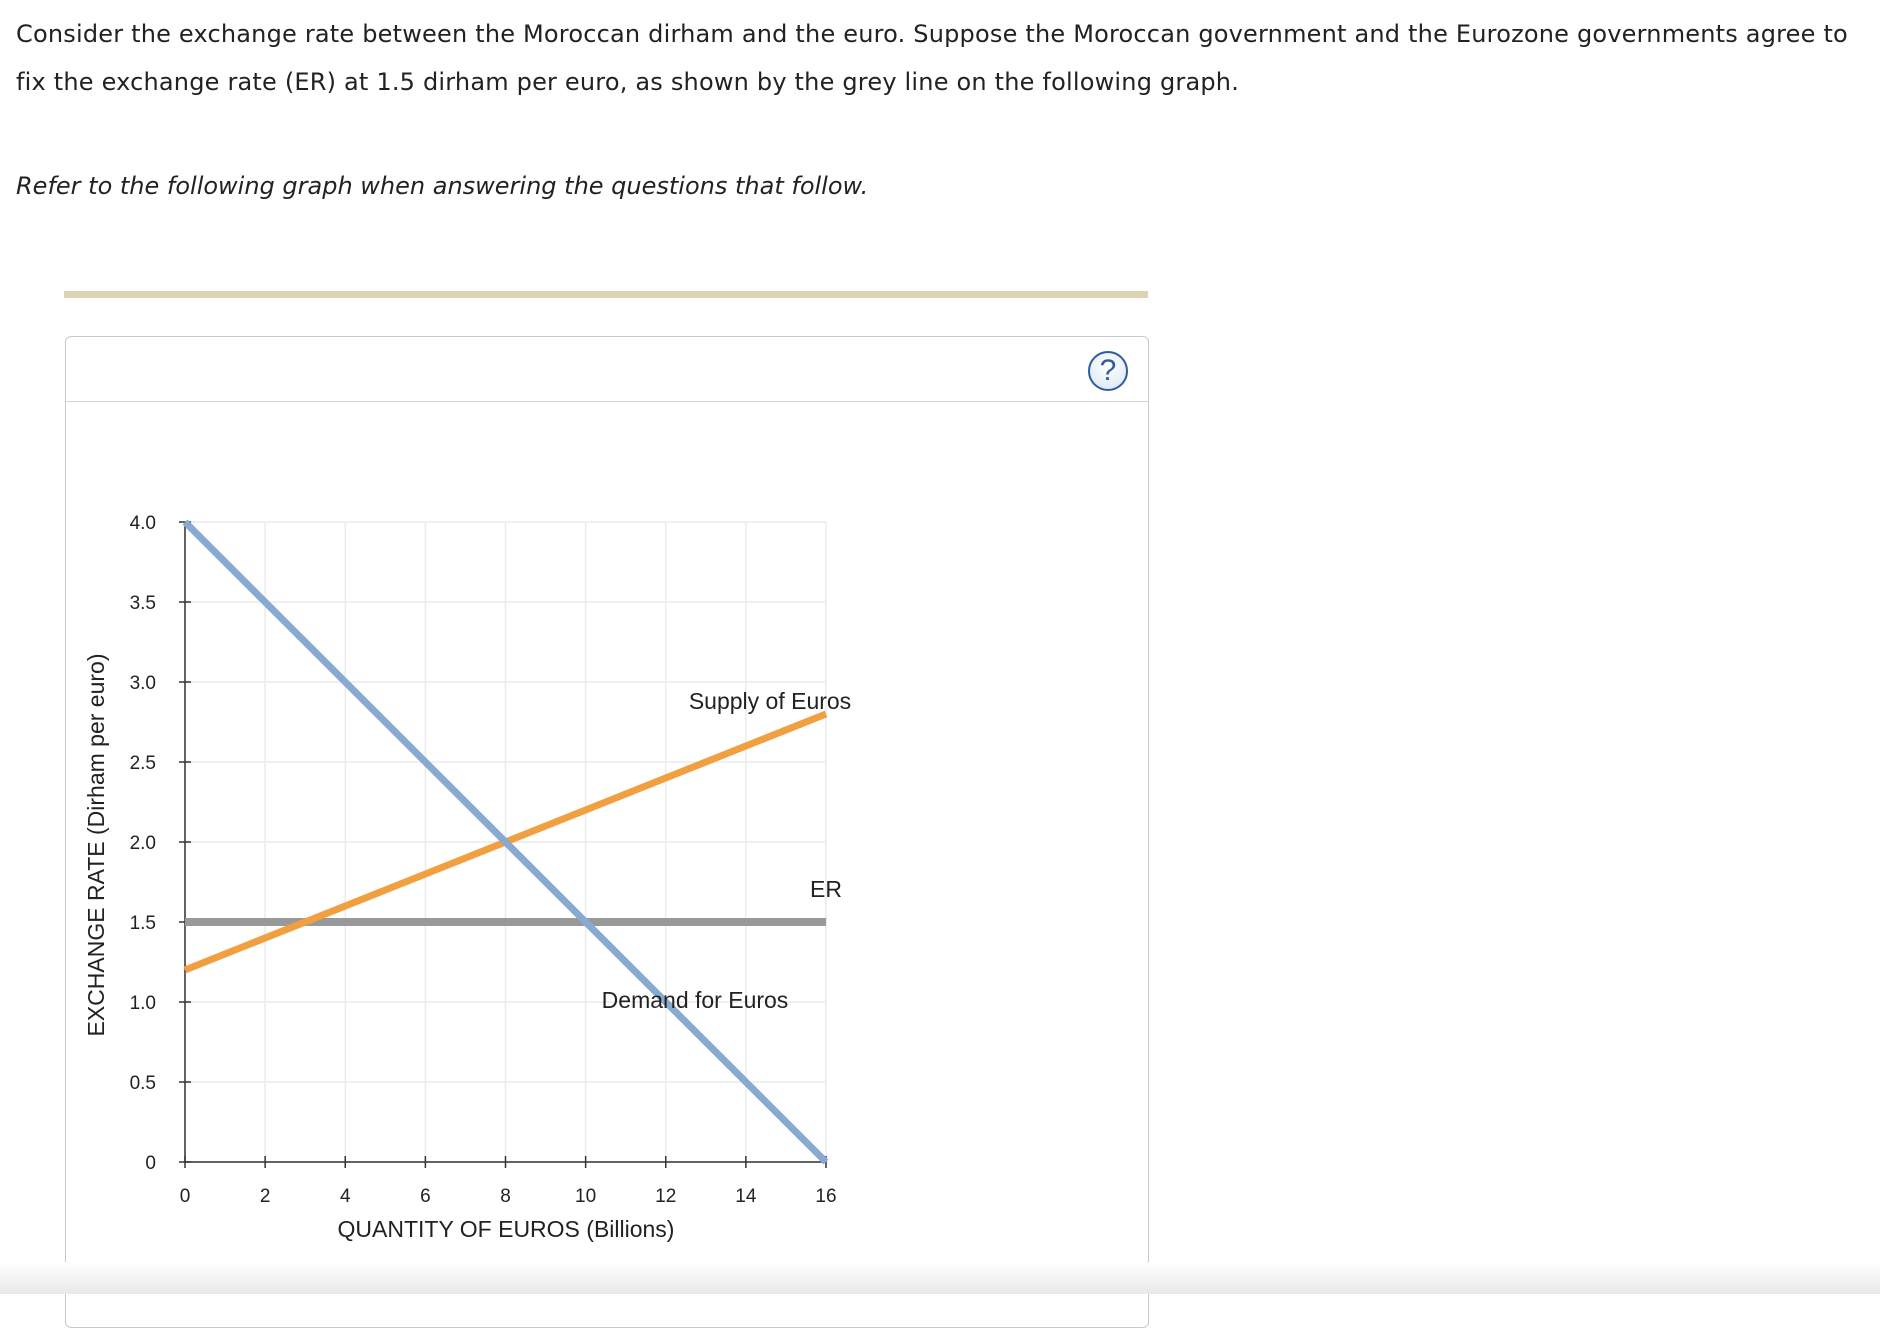 The image size is (1880, 1328). I want to click on x-tick-label: 12, so click(665, 1196).